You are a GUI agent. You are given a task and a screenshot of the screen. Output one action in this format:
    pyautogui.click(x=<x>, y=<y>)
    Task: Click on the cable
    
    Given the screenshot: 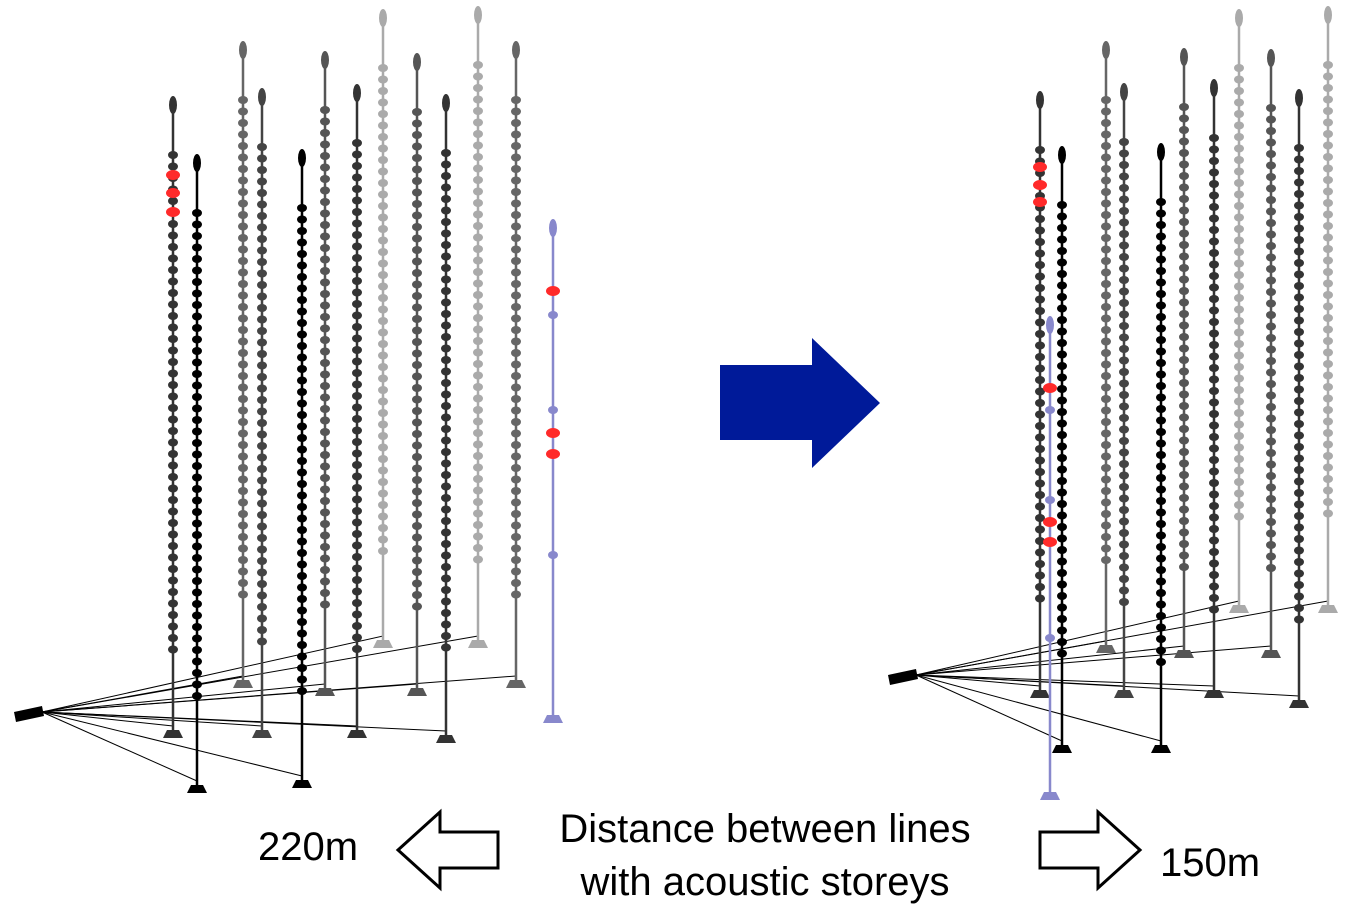 What is the action you would take?
    pyautogui.click(x=279, y=694)
    